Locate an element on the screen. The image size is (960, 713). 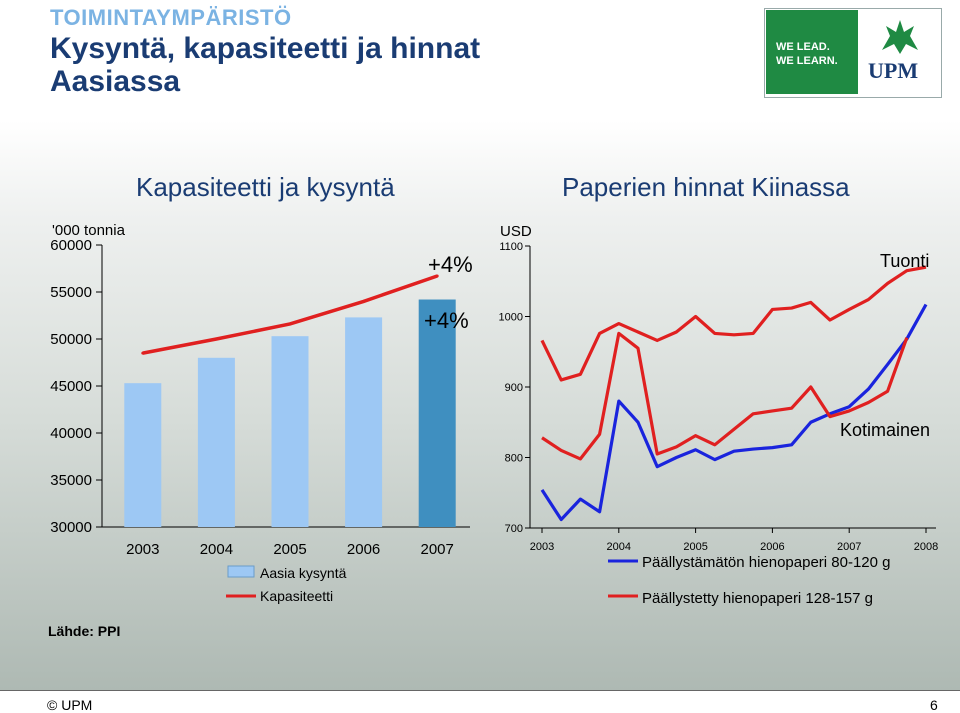
right-x-tick-label: 2003 is located at coordinates (542, 547).